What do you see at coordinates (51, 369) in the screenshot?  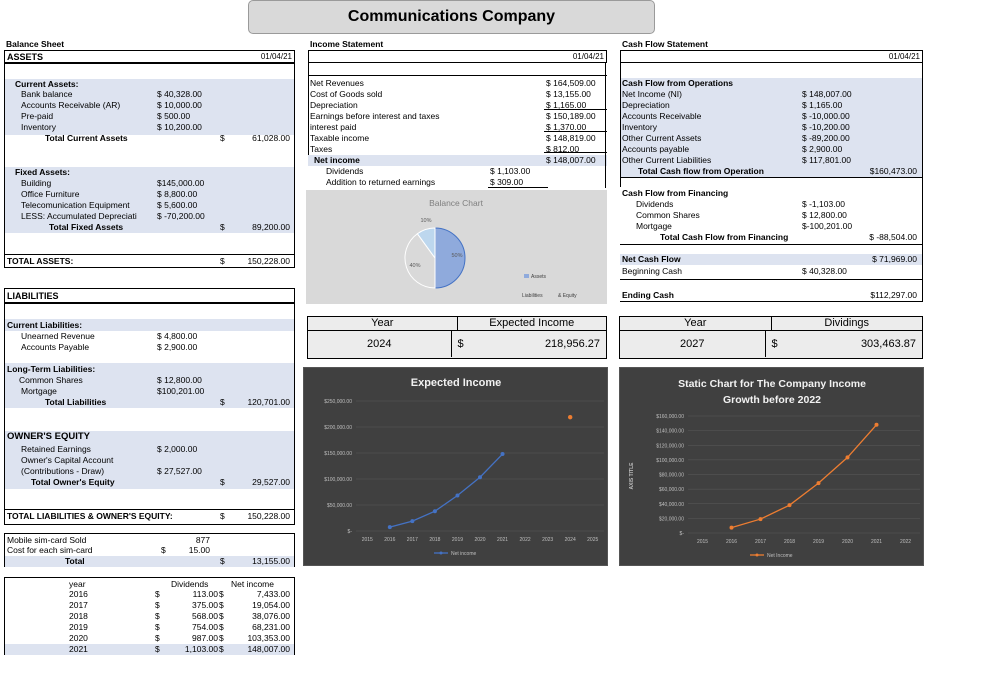 I see `long-term-liabilities-heading: Long-Term Liabilities:` at bounding box center [51, 369].